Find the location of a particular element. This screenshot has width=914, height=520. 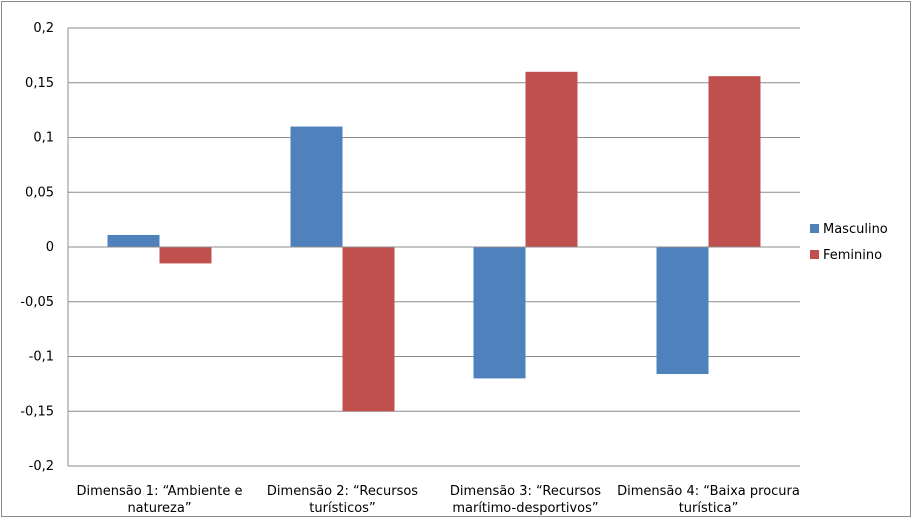

y-tick-label: 0,05 is located at coordinates (39, 192).